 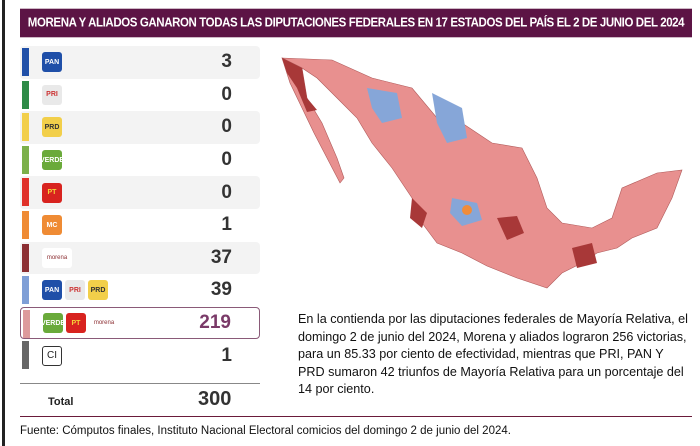 I want to click on seat-count: 39, so click(x=221, y=290).